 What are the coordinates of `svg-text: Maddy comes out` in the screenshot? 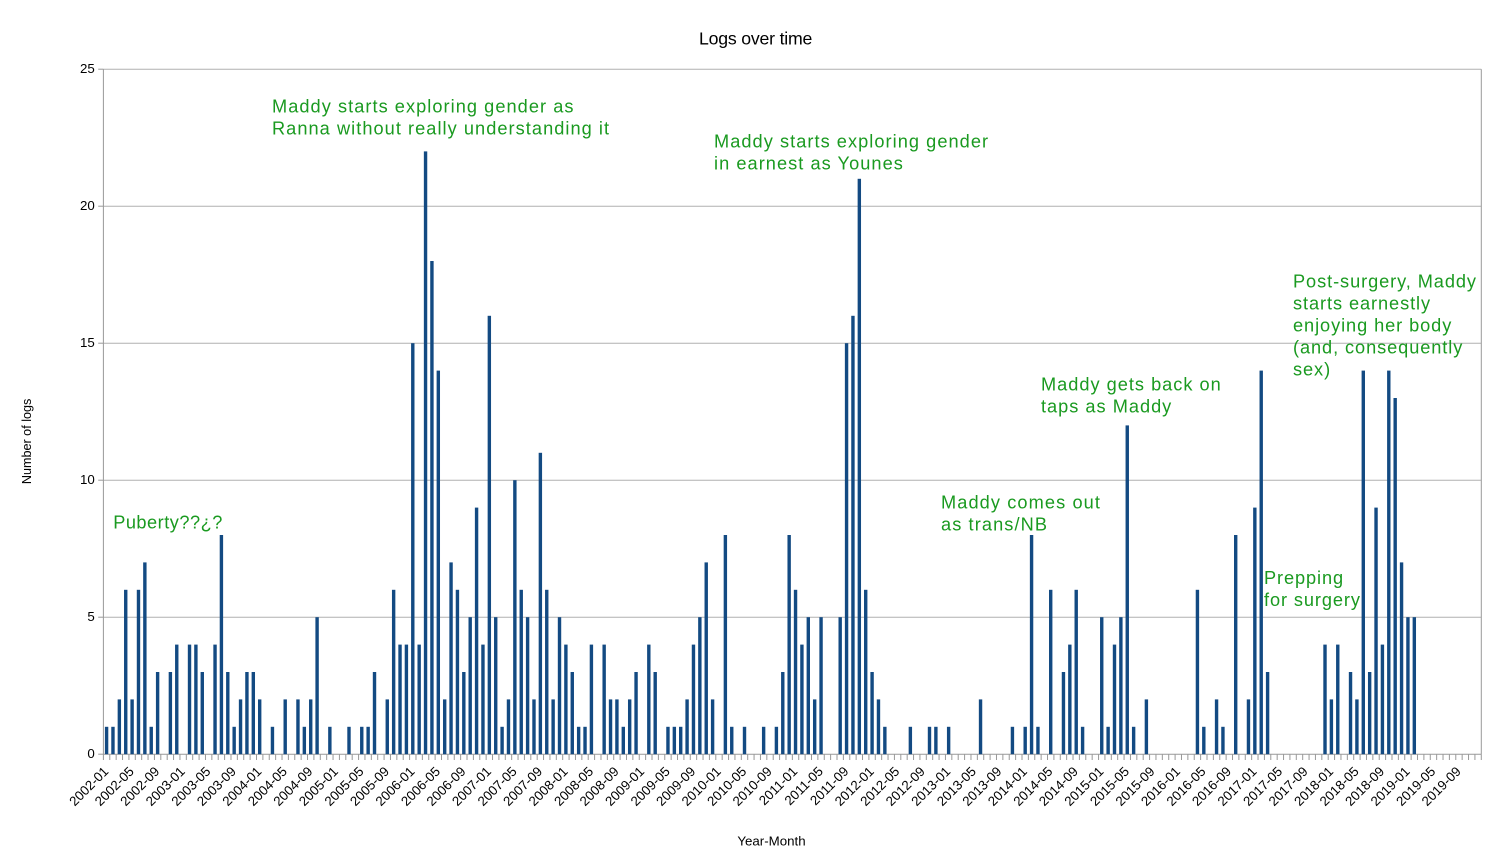 It's located at (1021, 503).